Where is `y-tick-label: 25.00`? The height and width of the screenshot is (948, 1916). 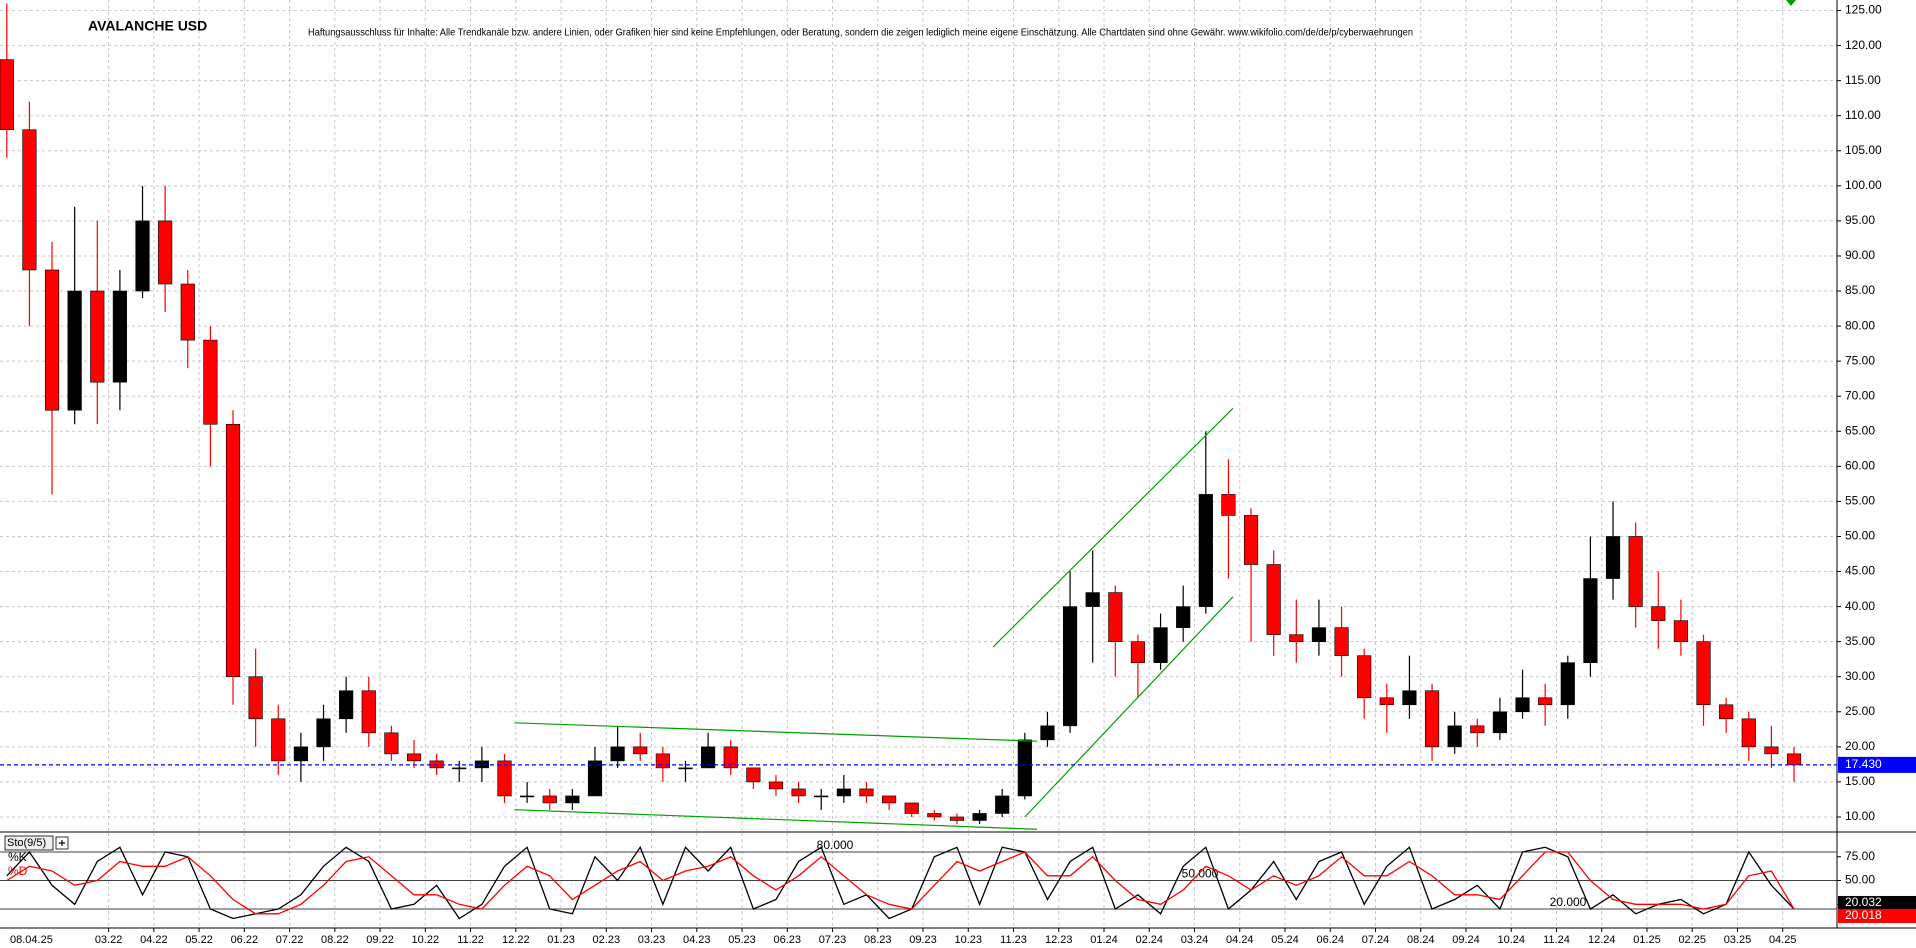 y-tick-label: 25.00 is located at coordinates (1860, 711).